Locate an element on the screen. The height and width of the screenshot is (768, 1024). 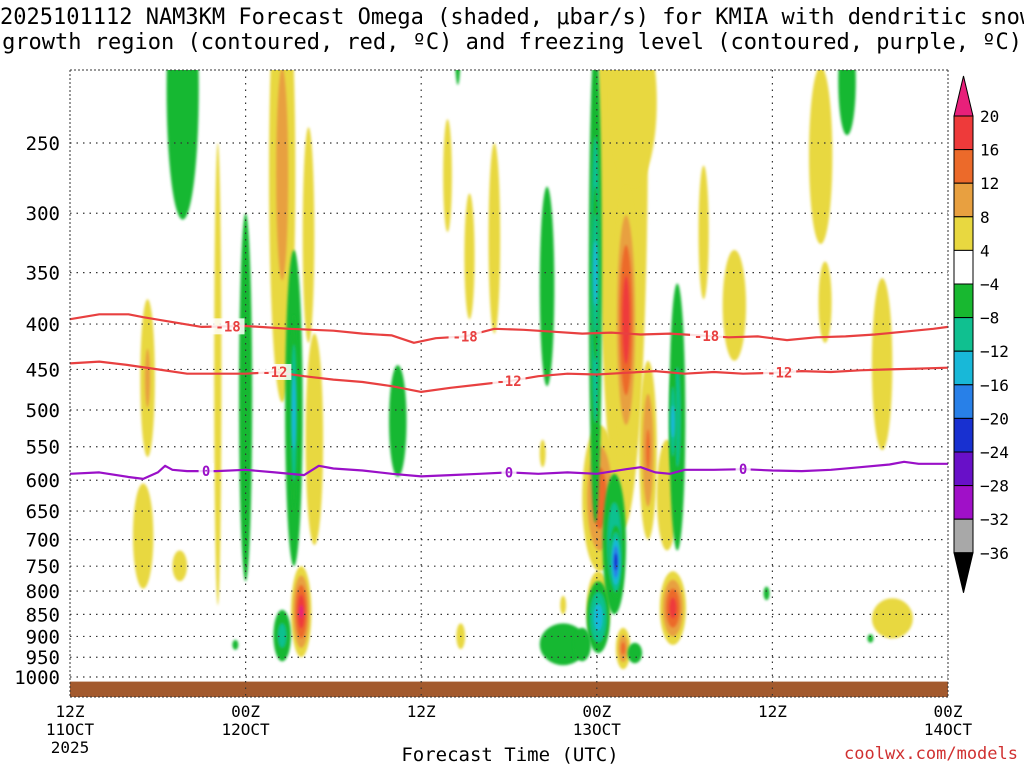
y-tick-label: 1000 is located at coordinates (37, 678).